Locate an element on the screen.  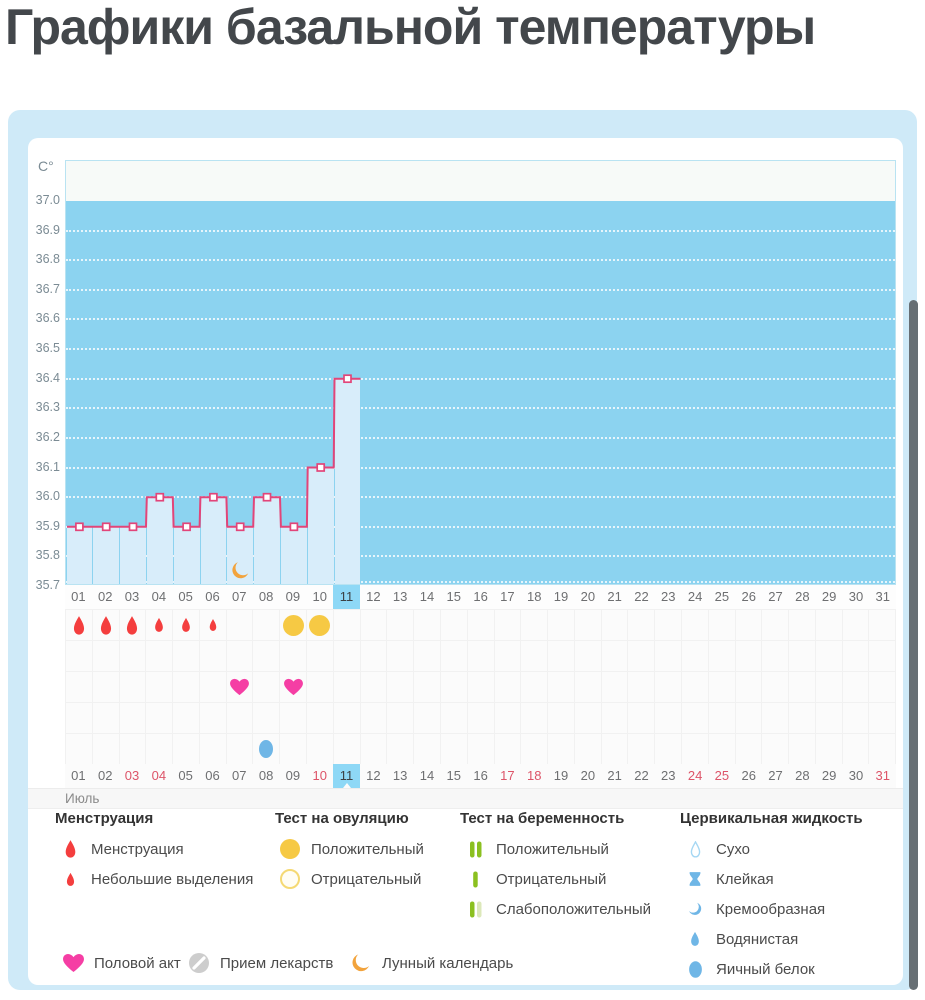
day-label-cell: 07 is located at coordinates (239, 596).